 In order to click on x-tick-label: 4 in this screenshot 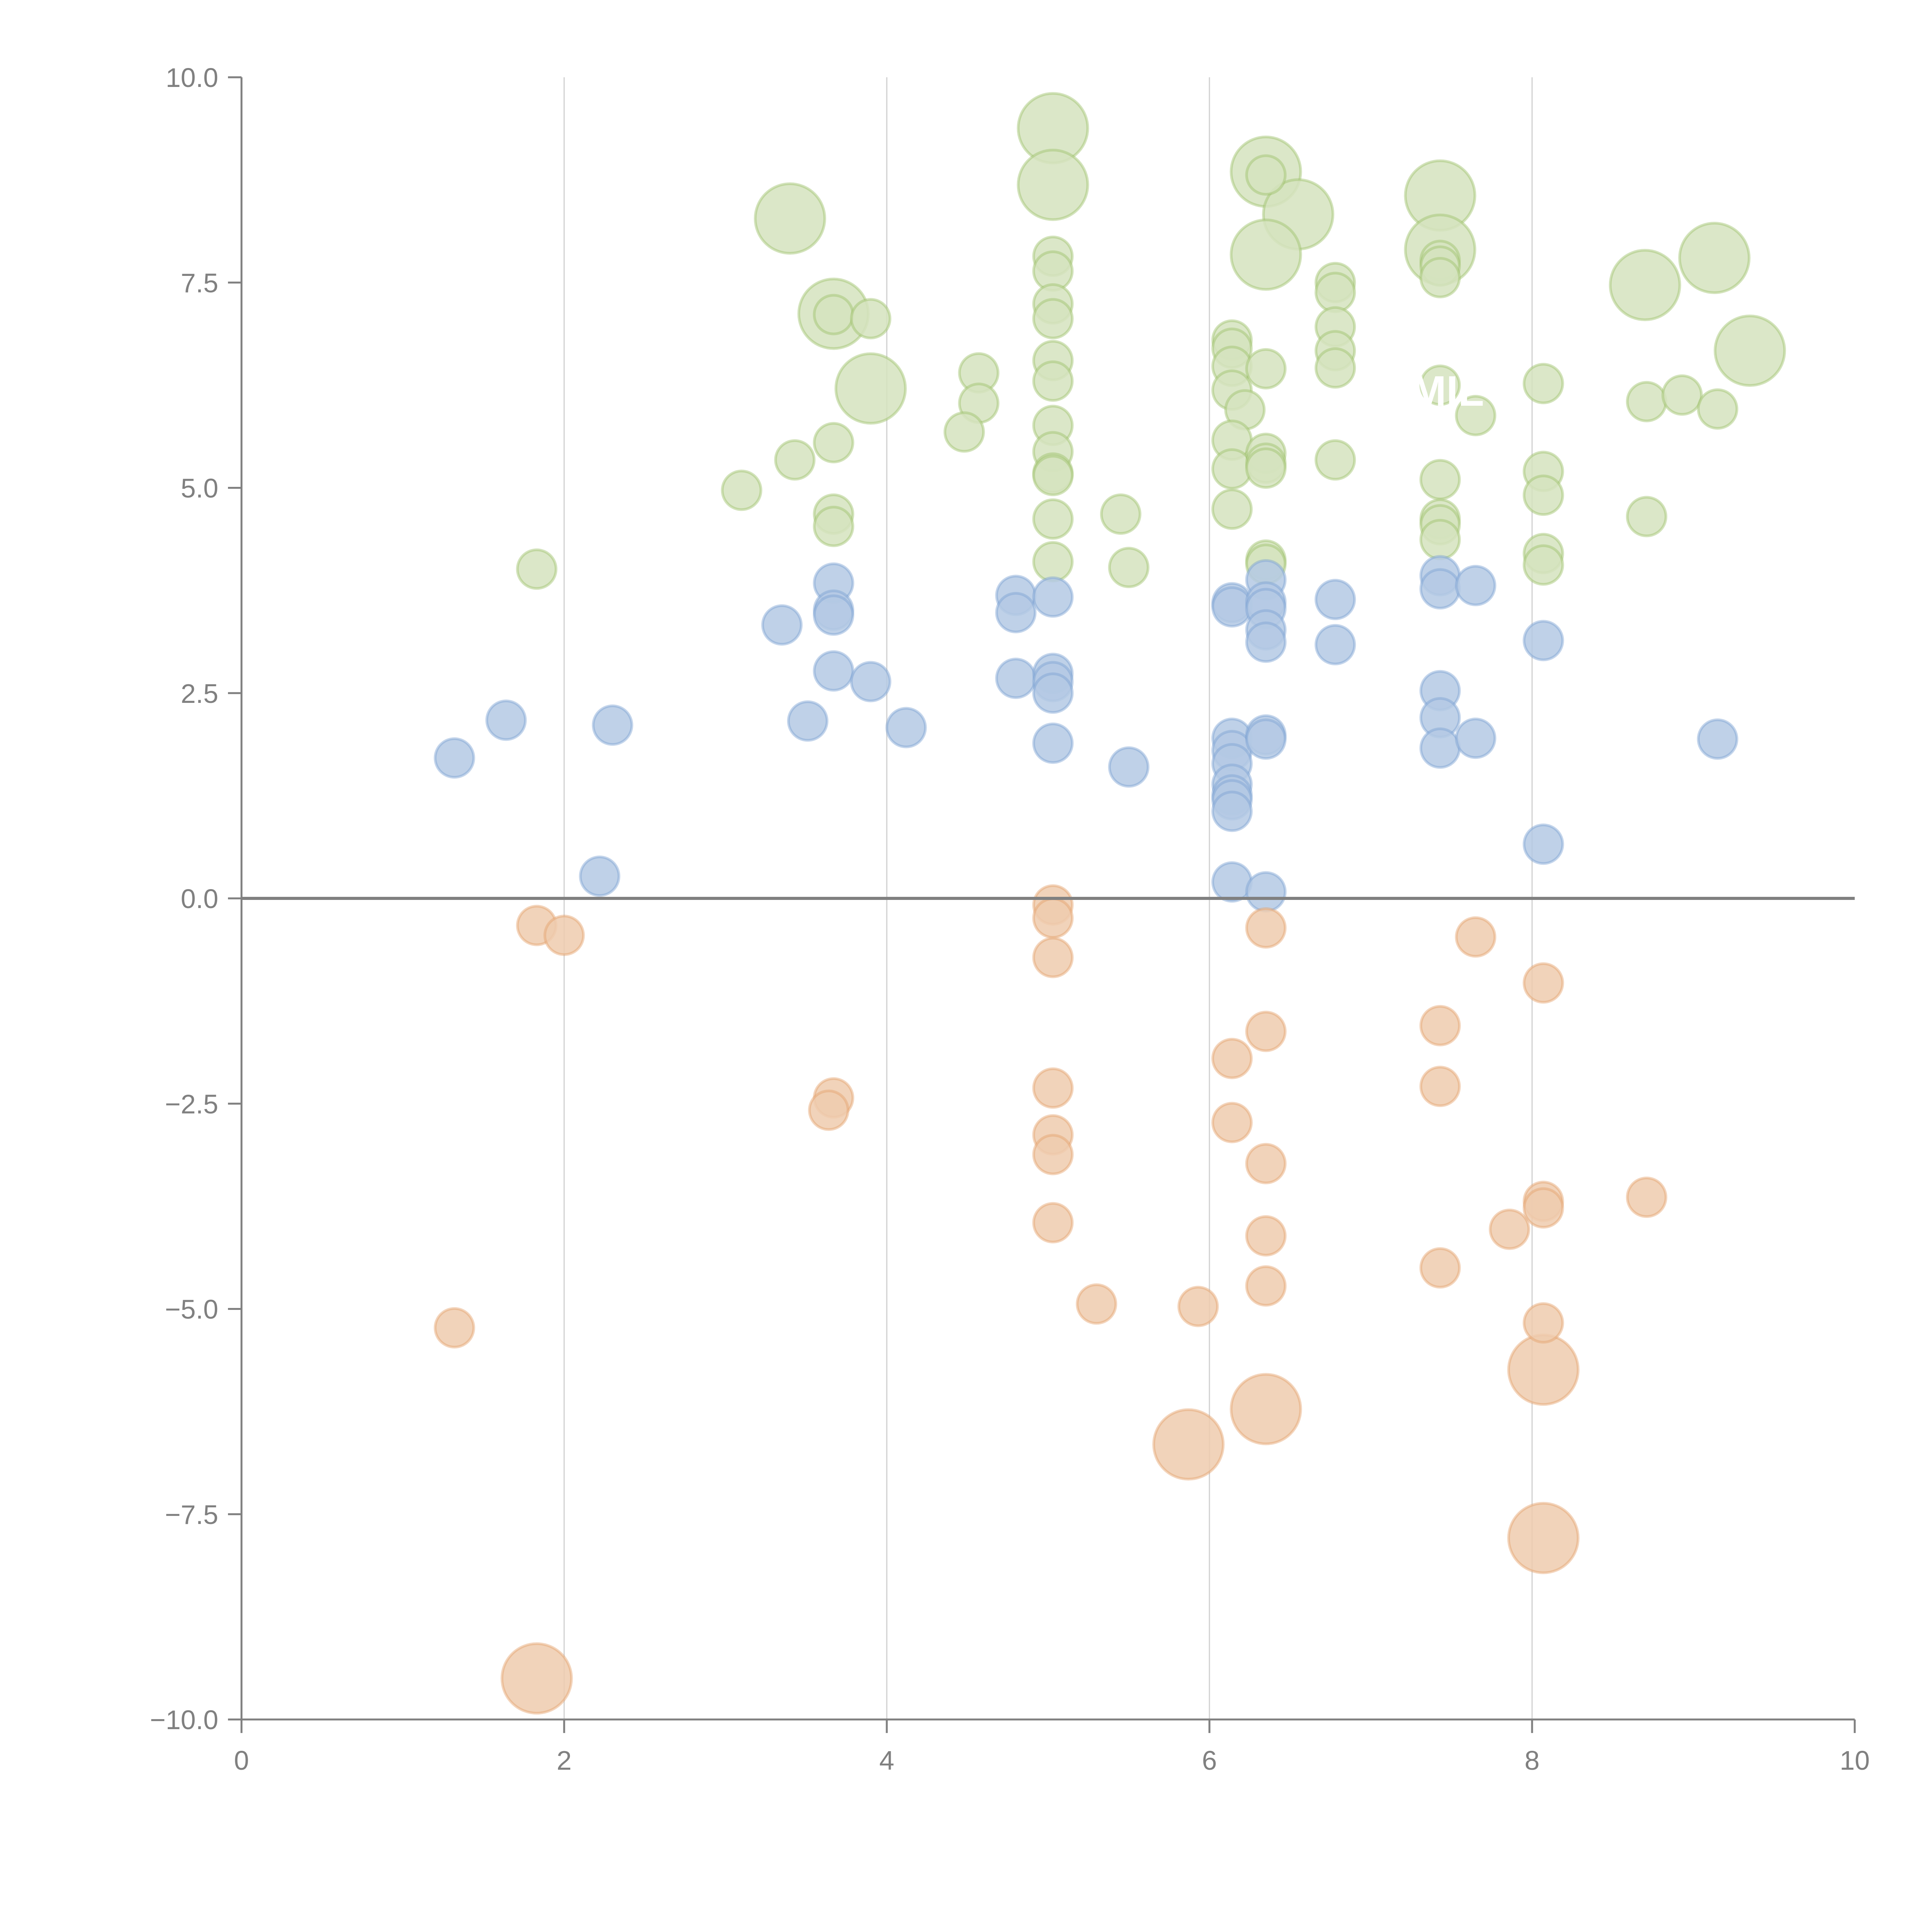, I will do `click(887, 1760)`.